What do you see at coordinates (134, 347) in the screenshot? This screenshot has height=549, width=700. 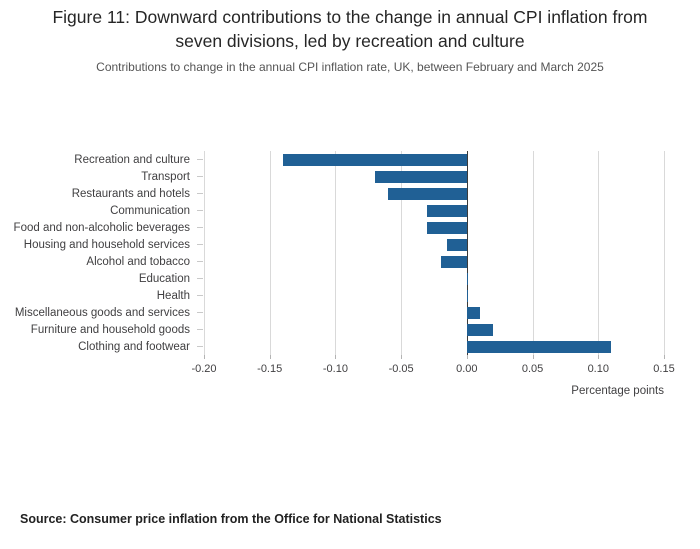 I see `category-label: Clothing and footwear` at bounding box center [134, 347].